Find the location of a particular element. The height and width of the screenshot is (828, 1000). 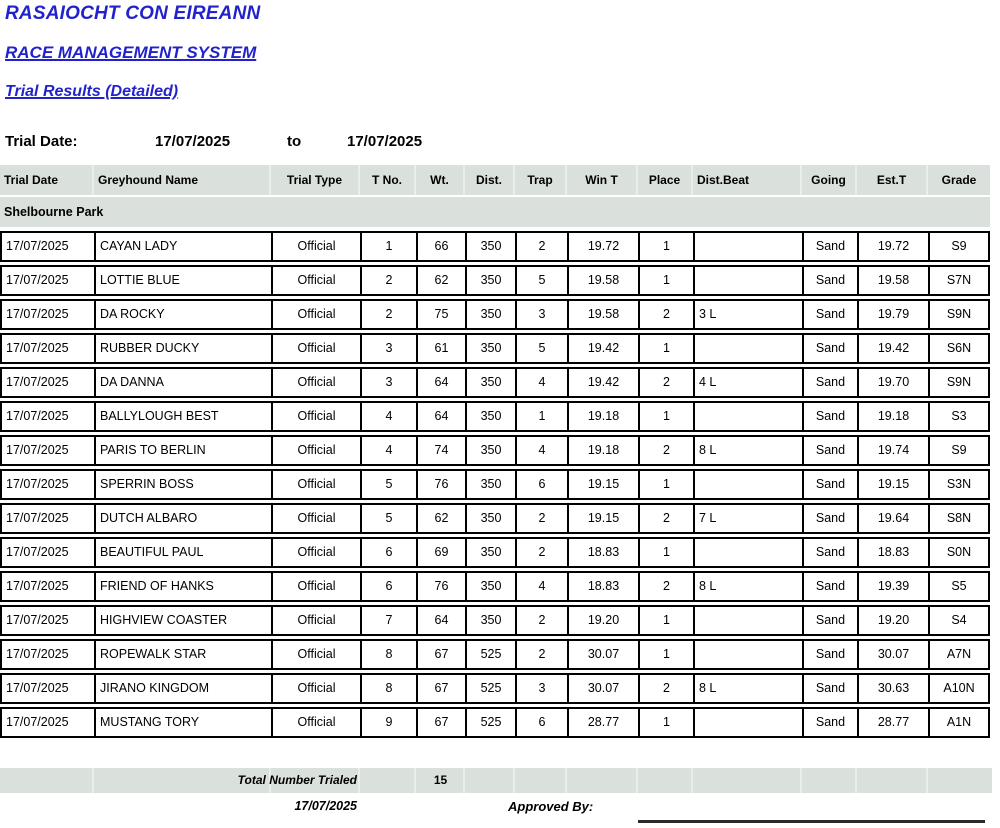

table-cell: 8 L is located at coordinates (747, 450).